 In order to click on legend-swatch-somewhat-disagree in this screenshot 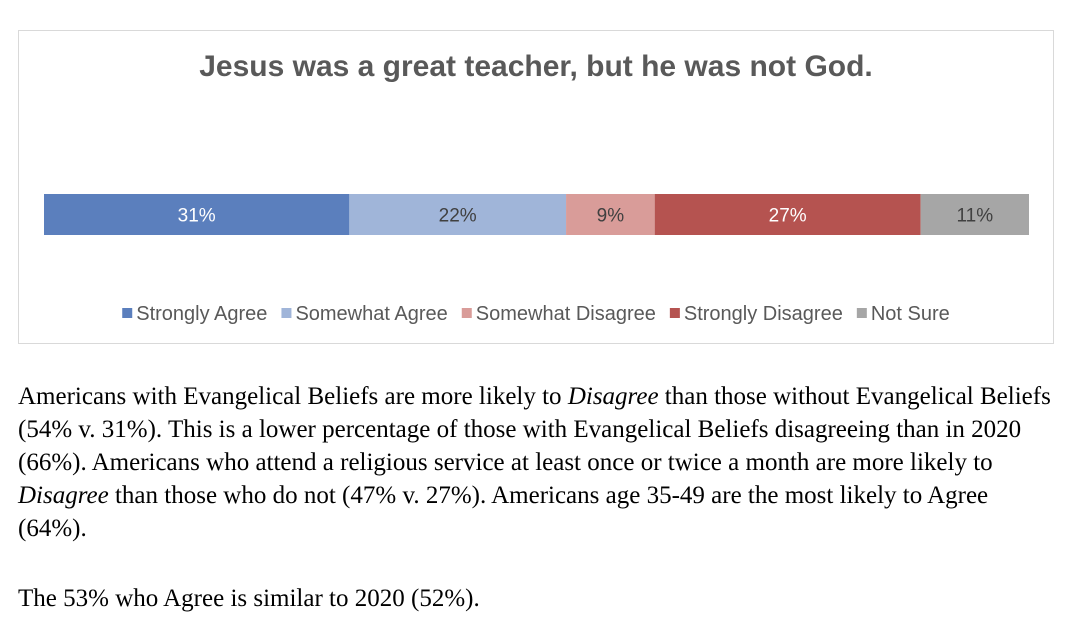, I will do `click(466, 313)`.